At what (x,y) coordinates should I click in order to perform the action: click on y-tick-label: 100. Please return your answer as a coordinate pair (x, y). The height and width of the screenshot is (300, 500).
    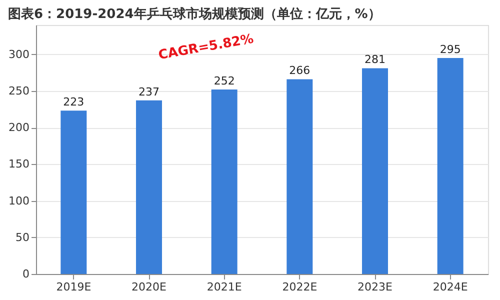
    Looking at the image, I should click on (19, 201).